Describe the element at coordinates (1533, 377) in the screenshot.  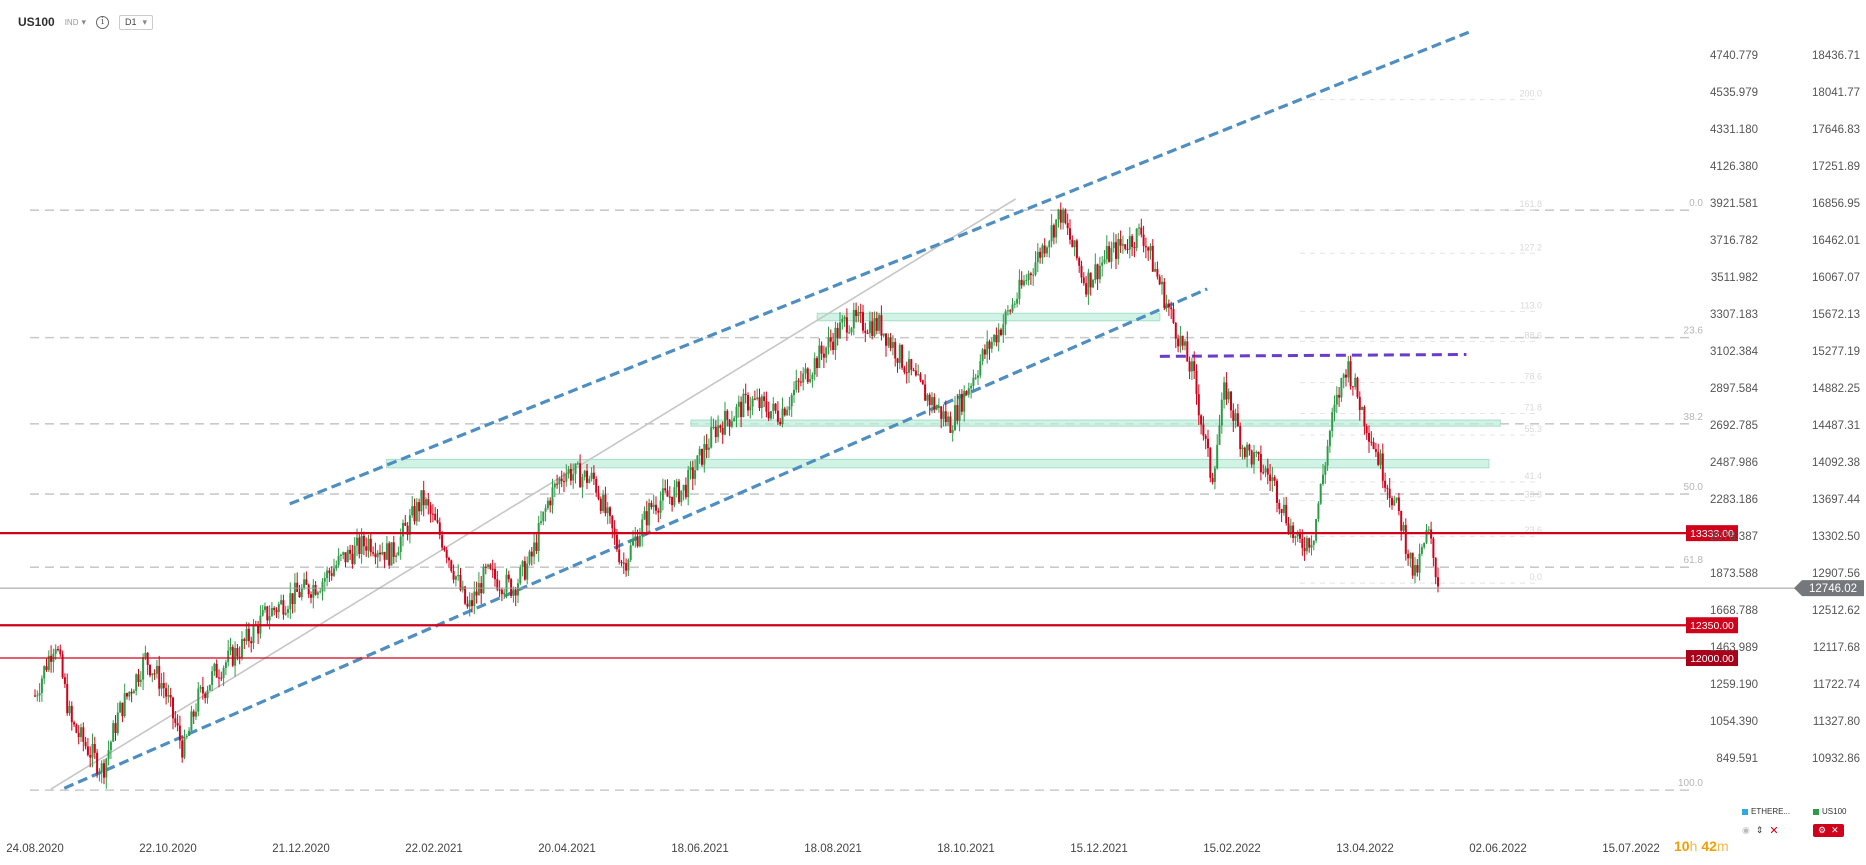
I see `fib-extension-label: 78.6` at that location.